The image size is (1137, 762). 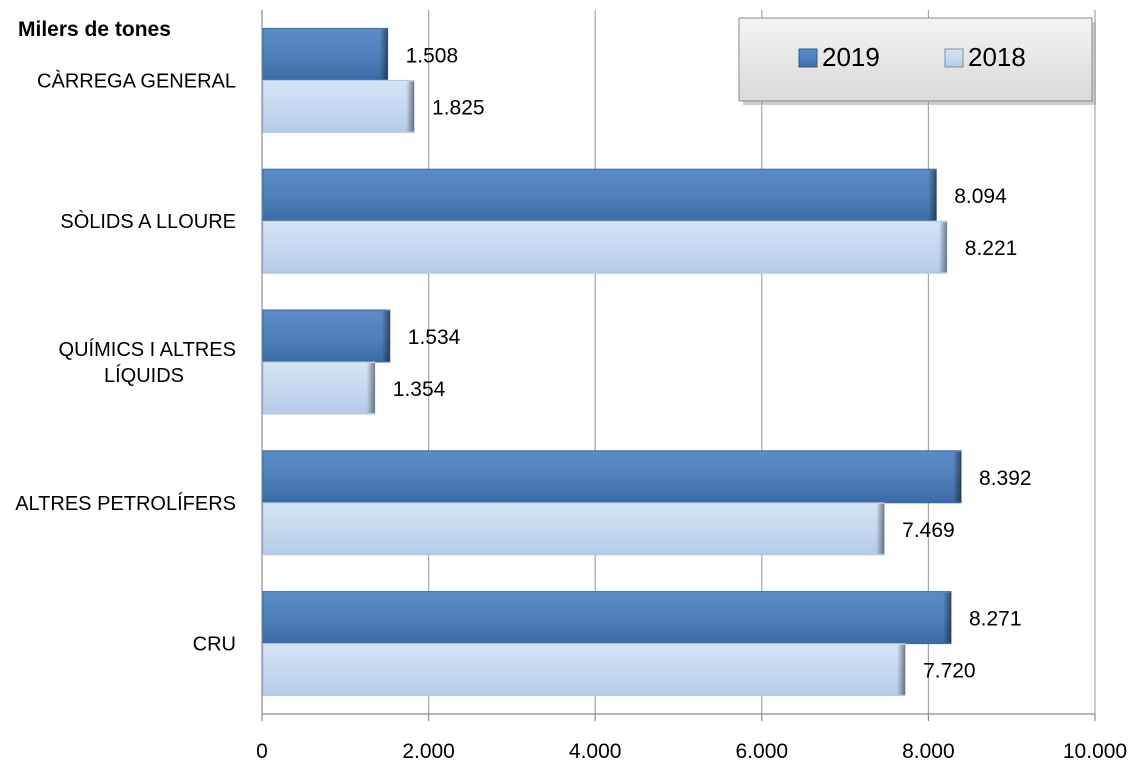 What do you see at coordinates (419, 389) in the screenshot?
I see `data-label-2018-2: 1.354` at bounding box center [419, 389].